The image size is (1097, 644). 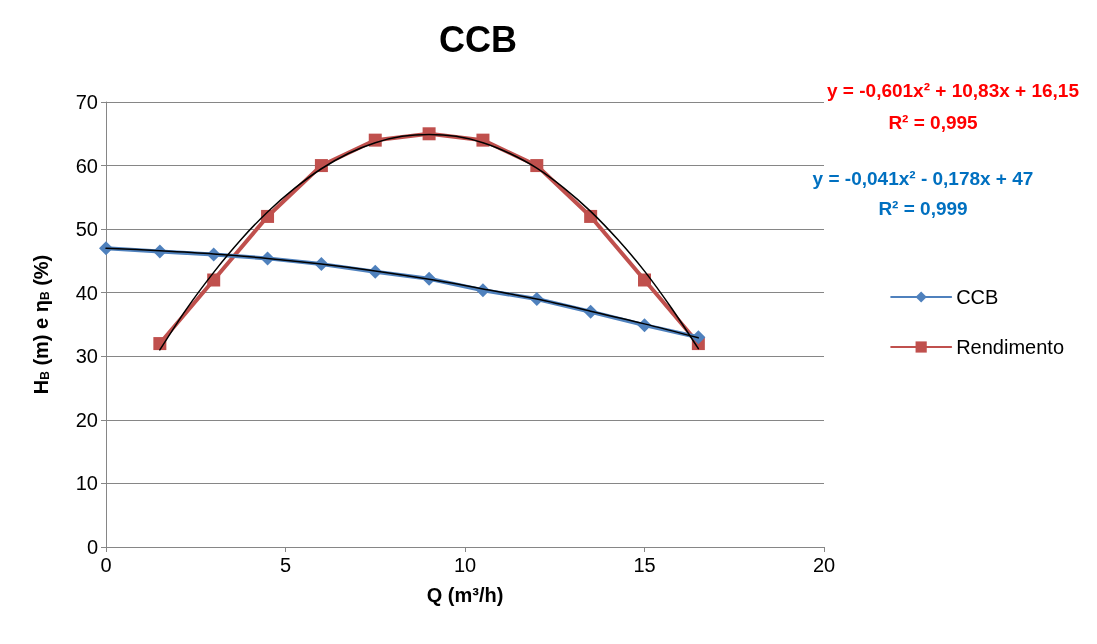 I want to click on legend-label: CCB, so click(x=977, y=297).